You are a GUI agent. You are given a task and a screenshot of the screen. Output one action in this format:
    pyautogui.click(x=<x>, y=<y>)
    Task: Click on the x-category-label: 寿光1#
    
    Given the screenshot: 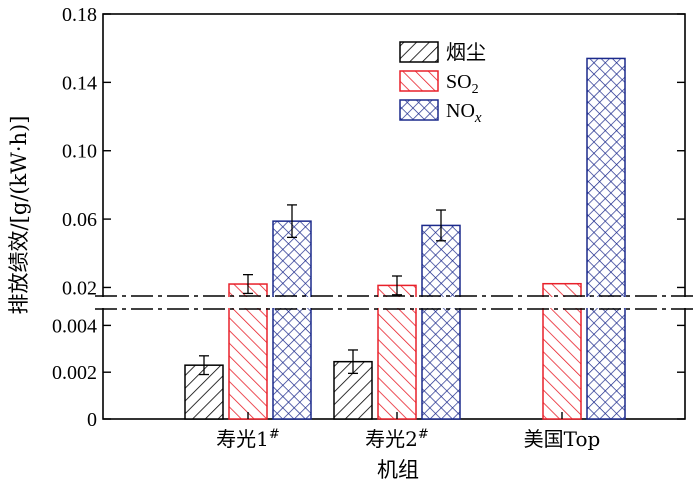 What is the action you would take?
    pyautogui.click(x=248, y=439)
    